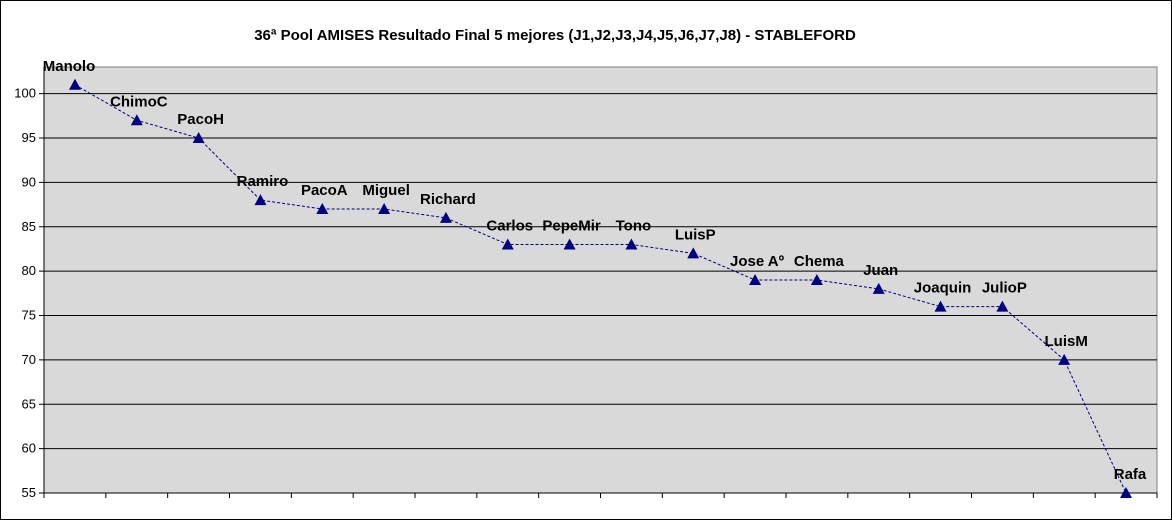 The width and height of the screenshot is (1172, 520). I want to click on data-point-luisp, so click(693, 253).